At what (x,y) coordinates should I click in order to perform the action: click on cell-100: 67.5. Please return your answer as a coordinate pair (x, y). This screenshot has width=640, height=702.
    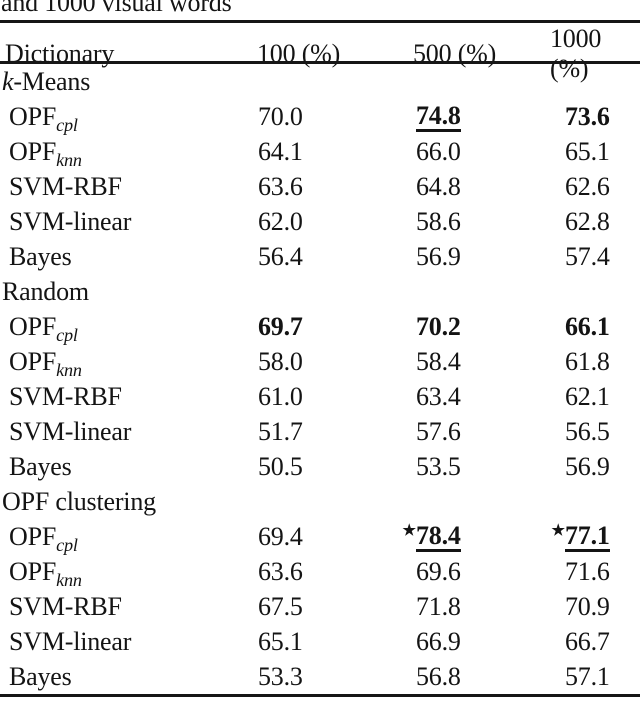
    Looking at the image, I should click on (280, 606).